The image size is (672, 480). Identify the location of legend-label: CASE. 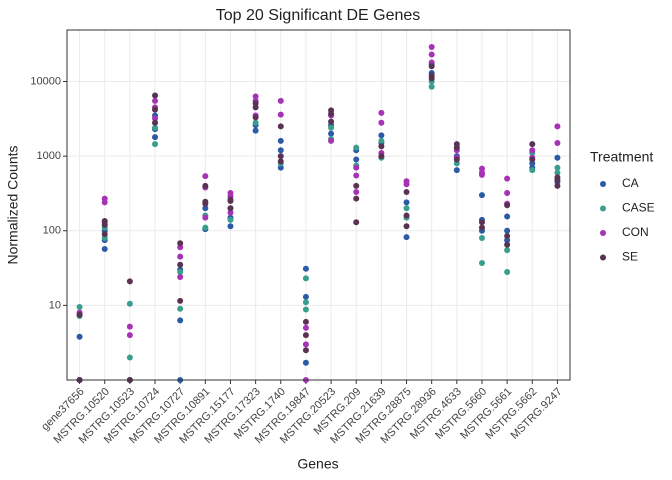
(638, 208).